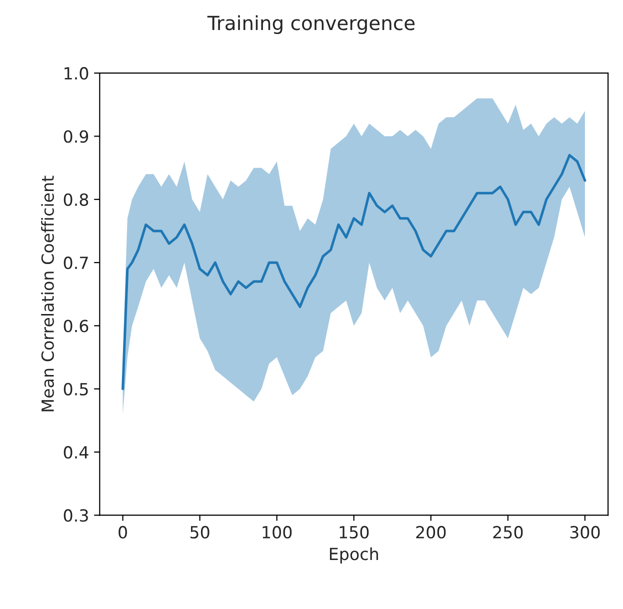  I want to click on x-axis-title: Epoch, so click(354, 555).